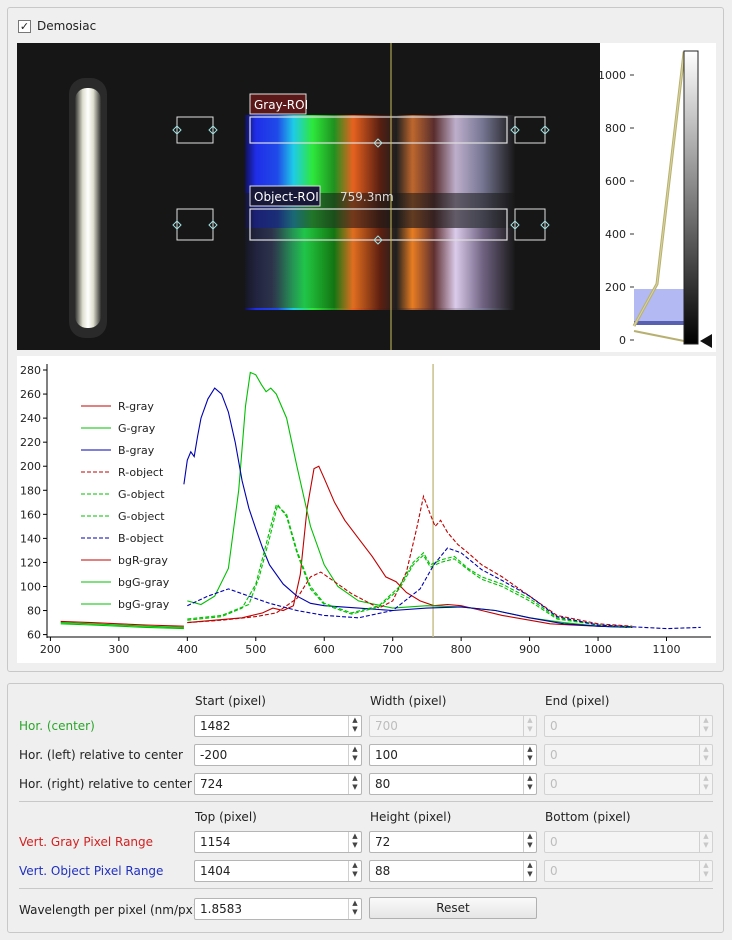  What do you see at coordinates (588, 817) in the screenshot?
I see `header-bottom: Bottom (pixel)` at bounding box center [588, 817].